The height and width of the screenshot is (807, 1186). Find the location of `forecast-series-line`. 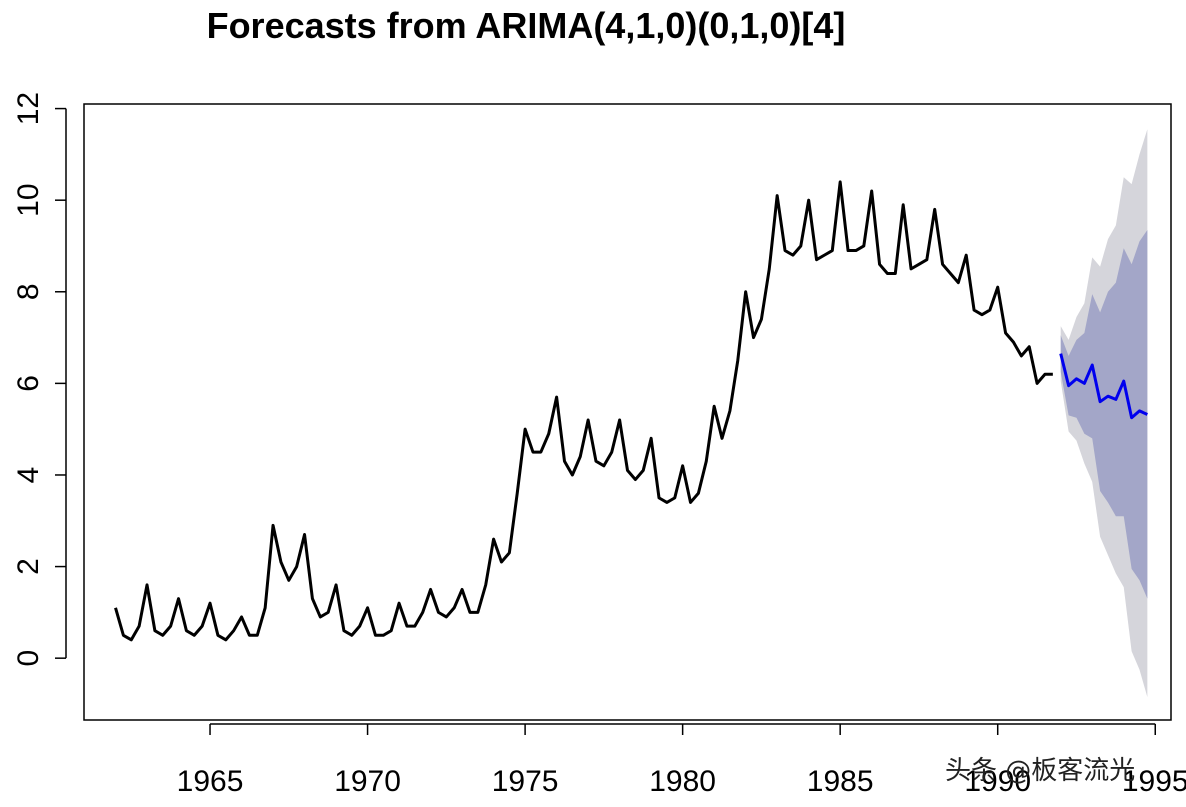

forecast-series-line is located at coordinates (1104, 386).